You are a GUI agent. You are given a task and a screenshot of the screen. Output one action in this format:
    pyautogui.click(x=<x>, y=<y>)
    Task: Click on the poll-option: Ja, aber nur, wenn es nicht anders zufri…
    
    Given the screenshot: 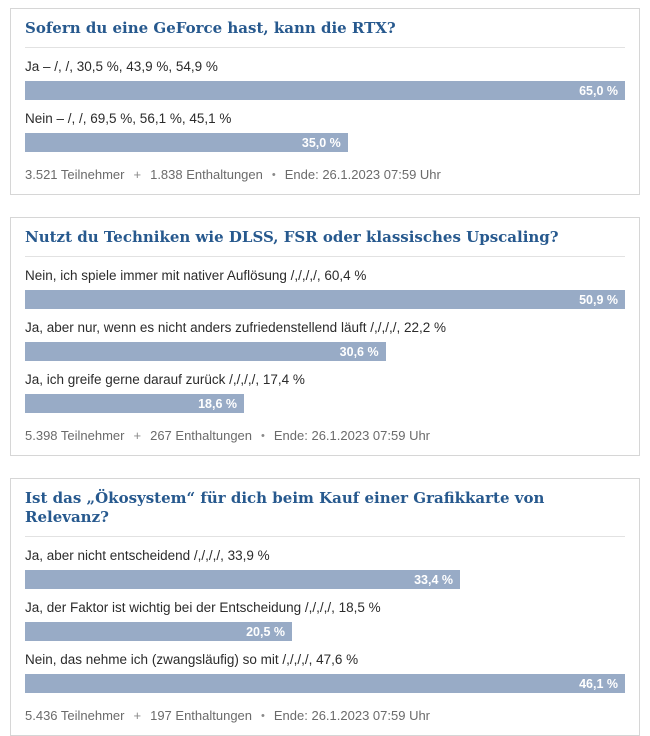 What is the action you would take?
    pyautogui.click(x=325, y=340)
    